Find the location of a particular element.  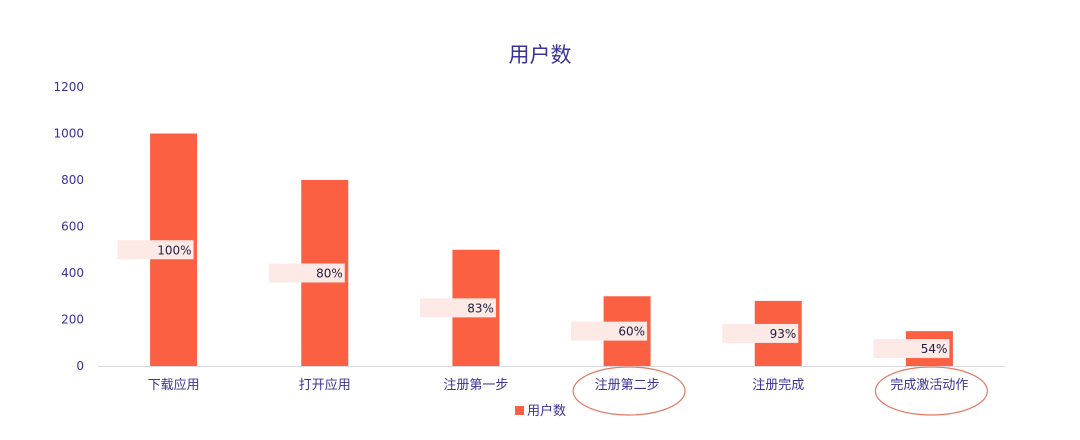

x-tick-label: 打开应用 is located at coordinates (325, 385).